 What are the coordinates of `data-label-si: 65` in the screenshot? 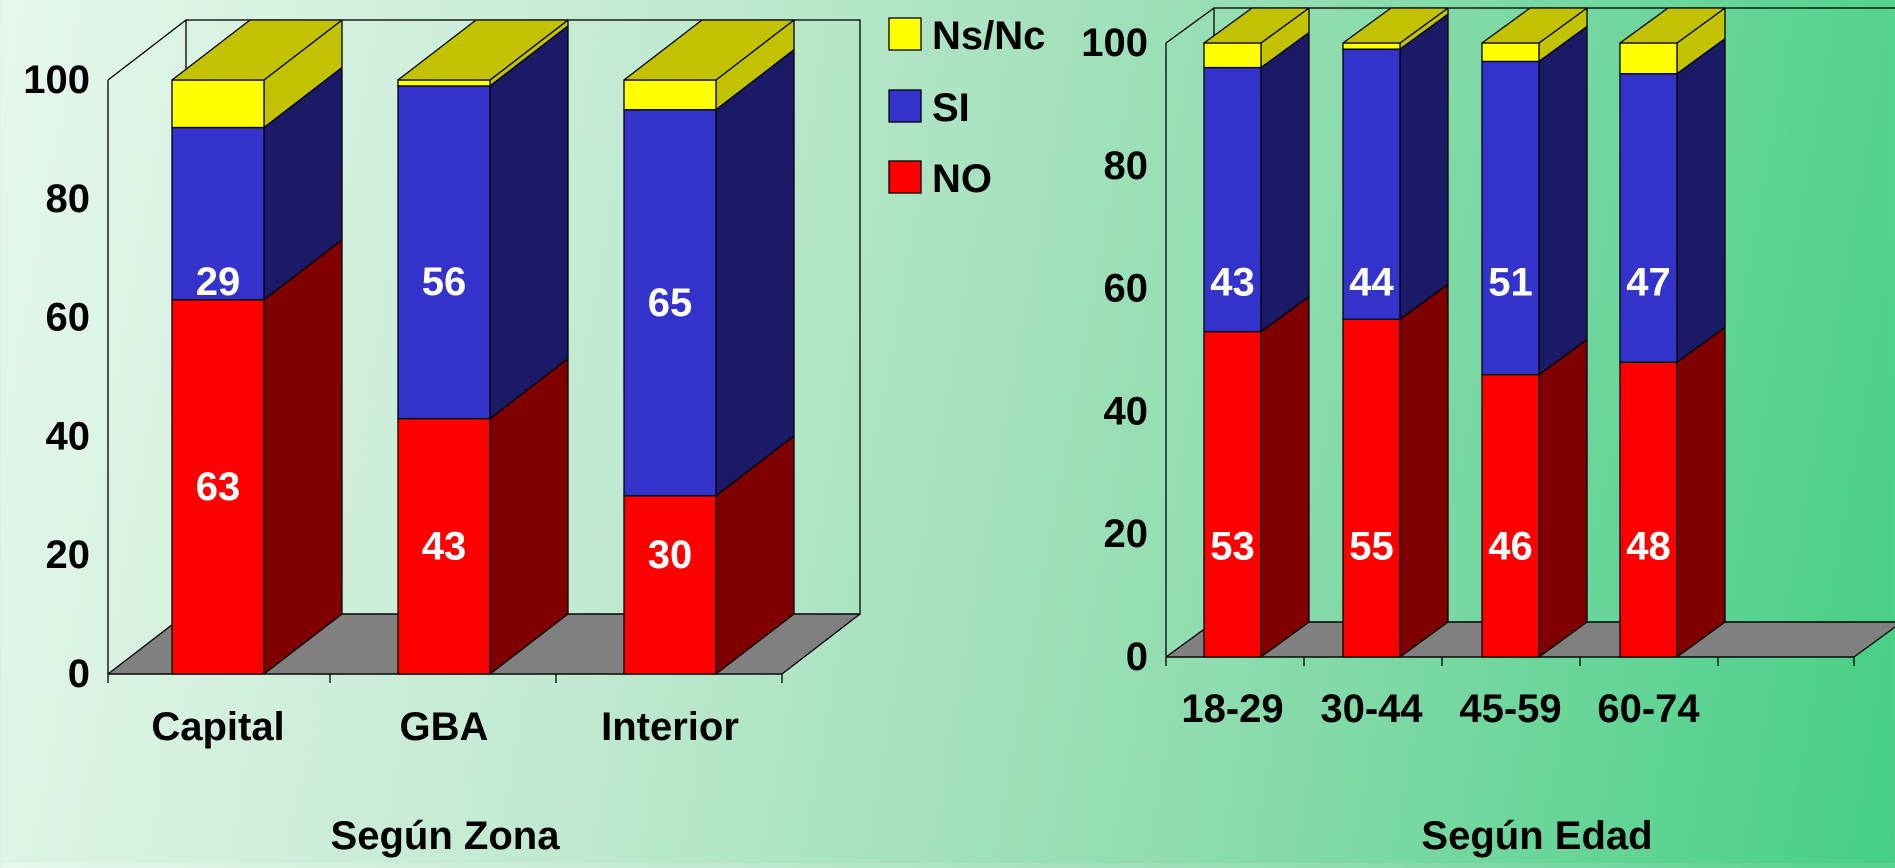 It's located at (670, 303).